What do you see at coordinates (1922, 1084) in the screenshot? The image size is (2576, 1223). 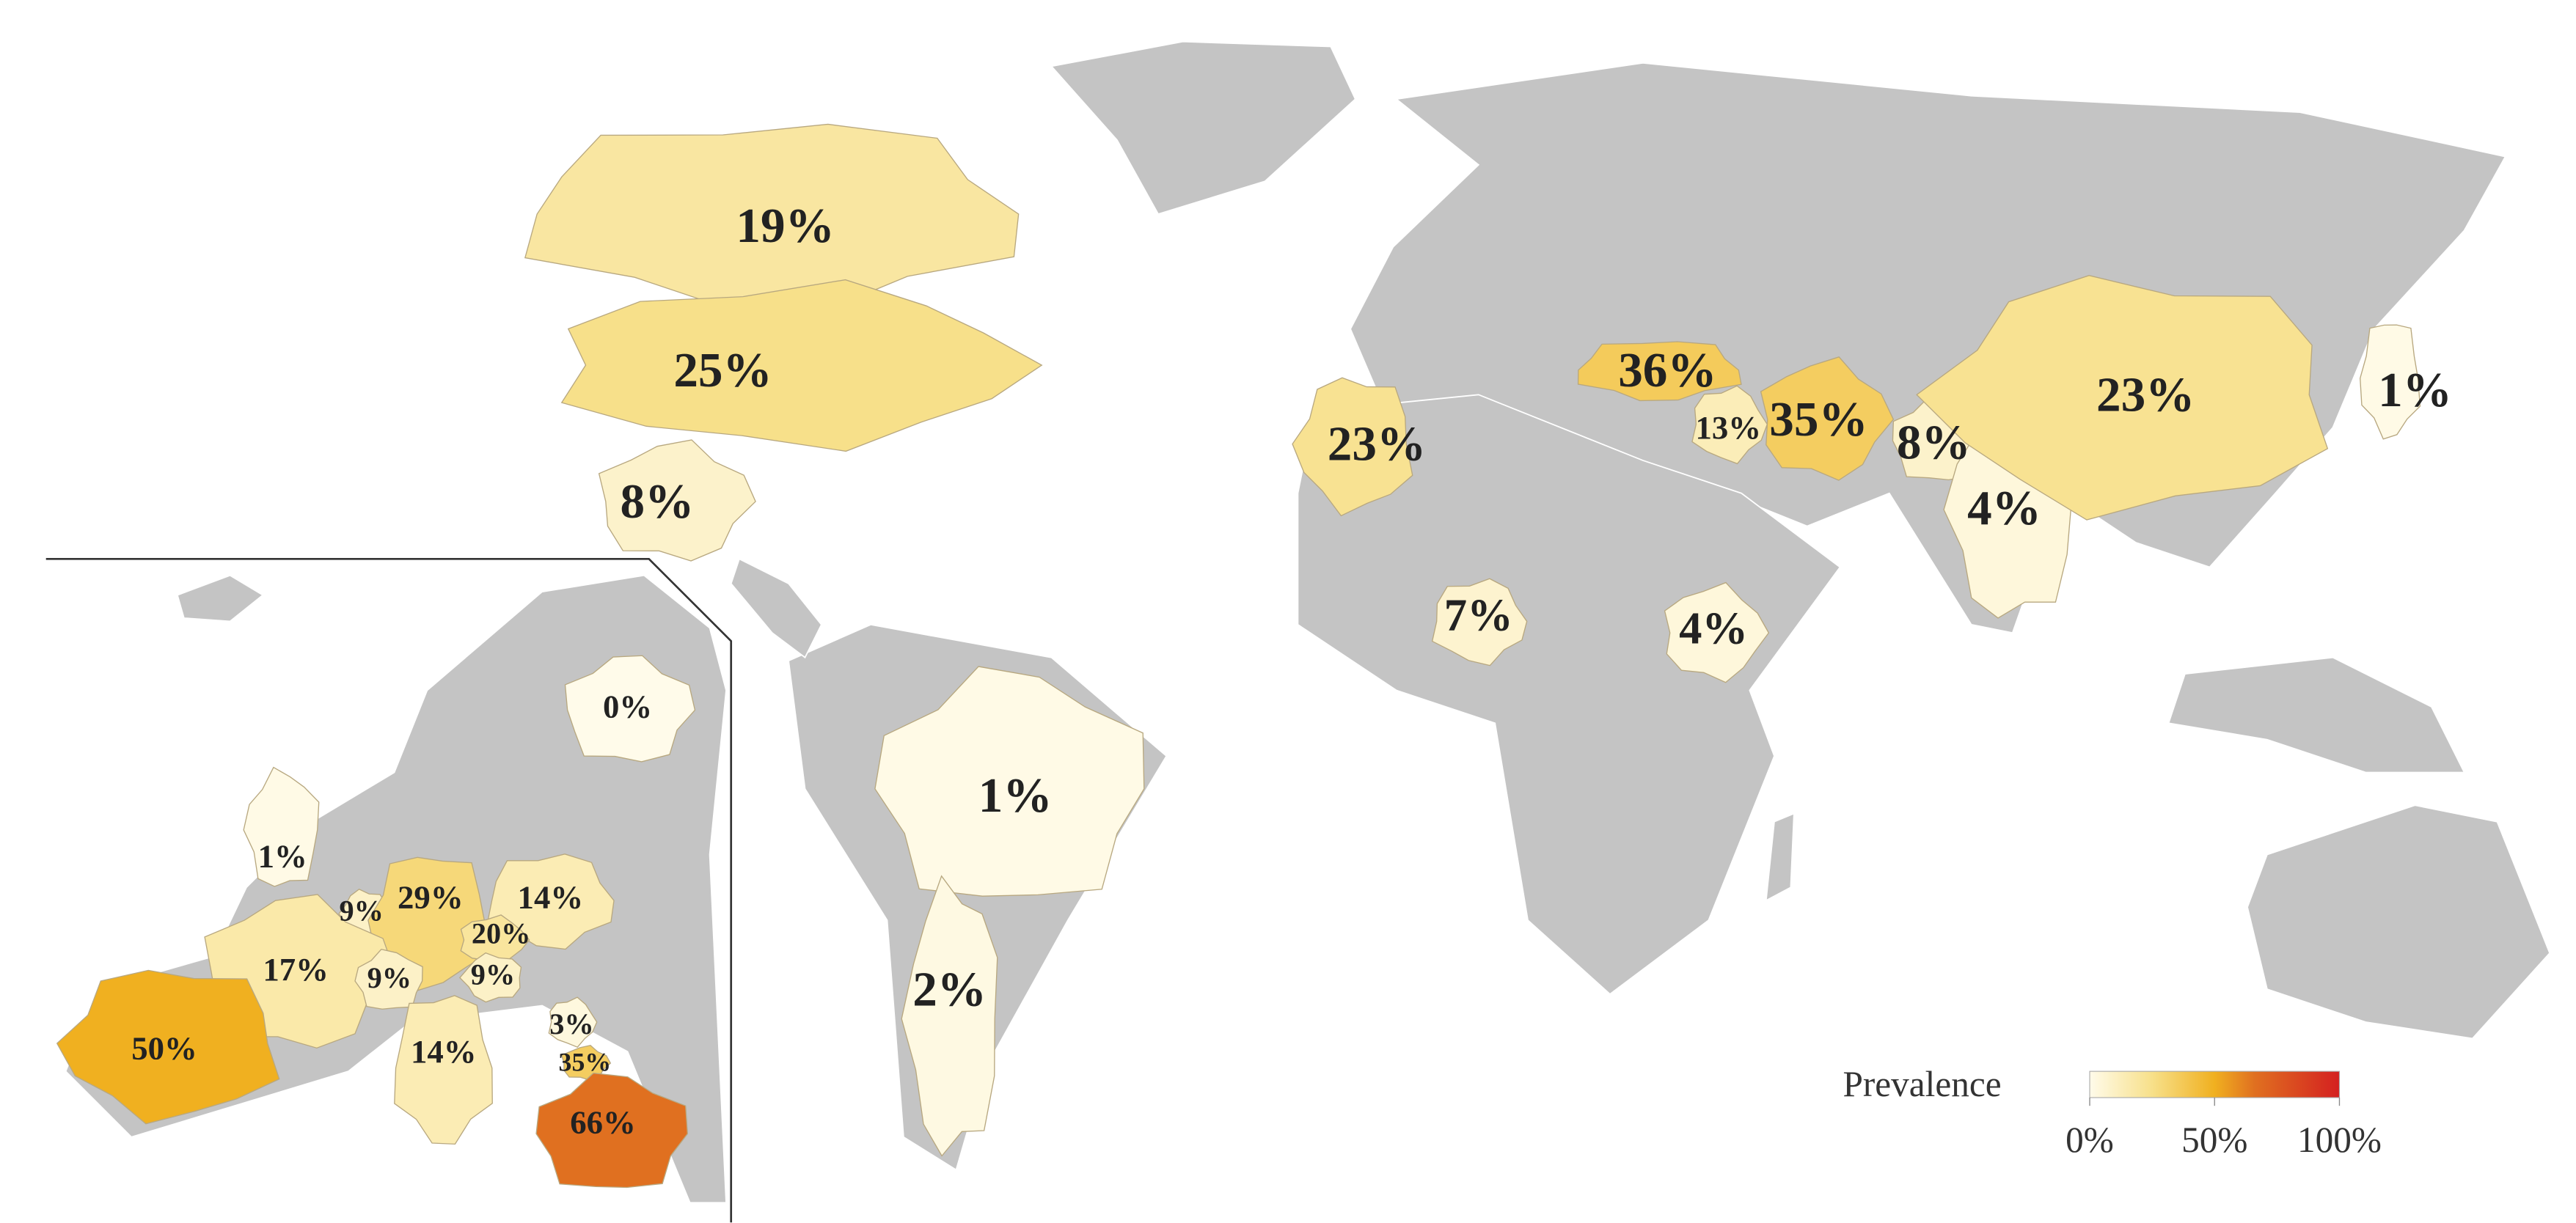 I see `legend-title: Prevalence` at bounding box center [1922, 1084].